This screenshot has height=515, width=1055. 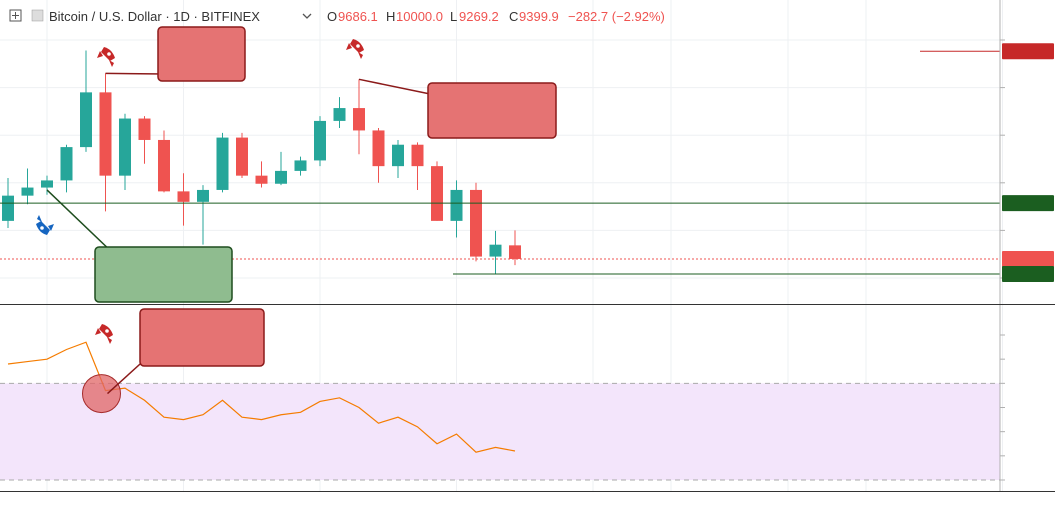 I want to click on expand-icon, so click(x=15, y=15).